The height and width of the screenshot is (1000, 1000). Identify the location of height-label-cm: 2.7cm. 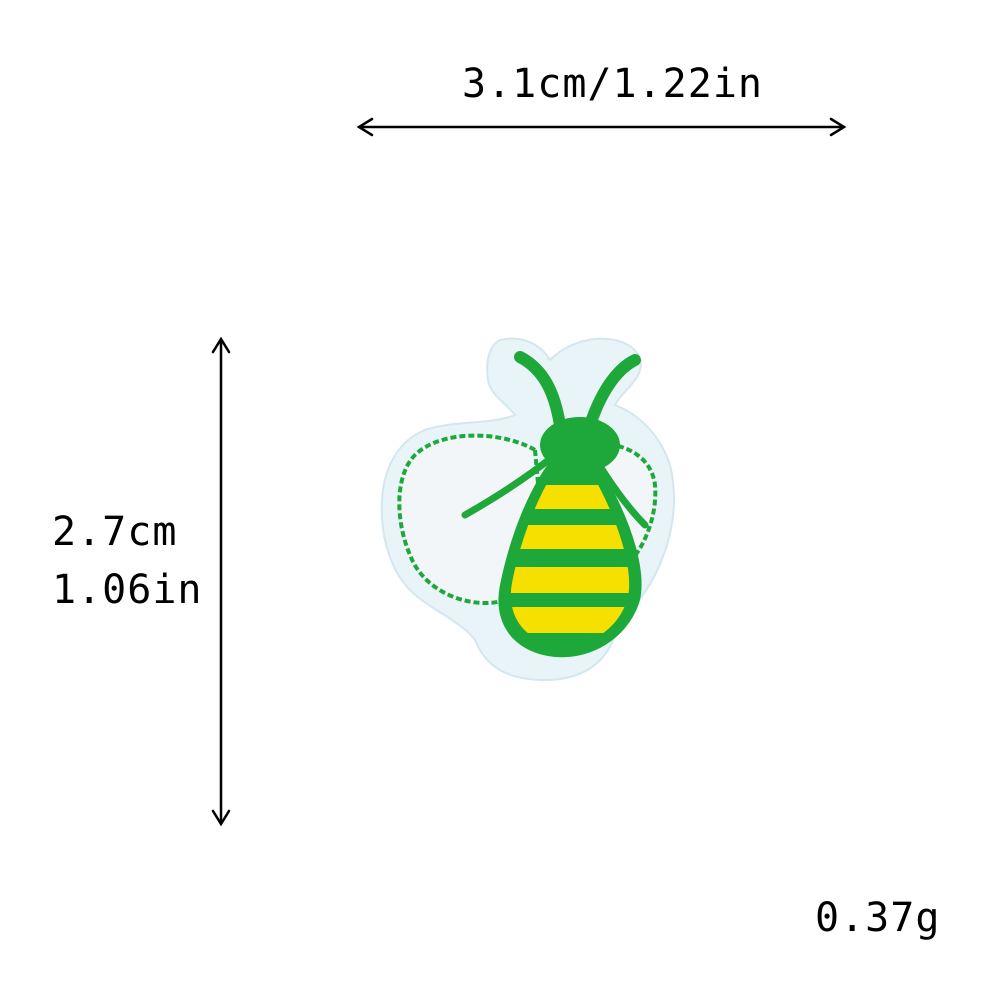
(114, 532).